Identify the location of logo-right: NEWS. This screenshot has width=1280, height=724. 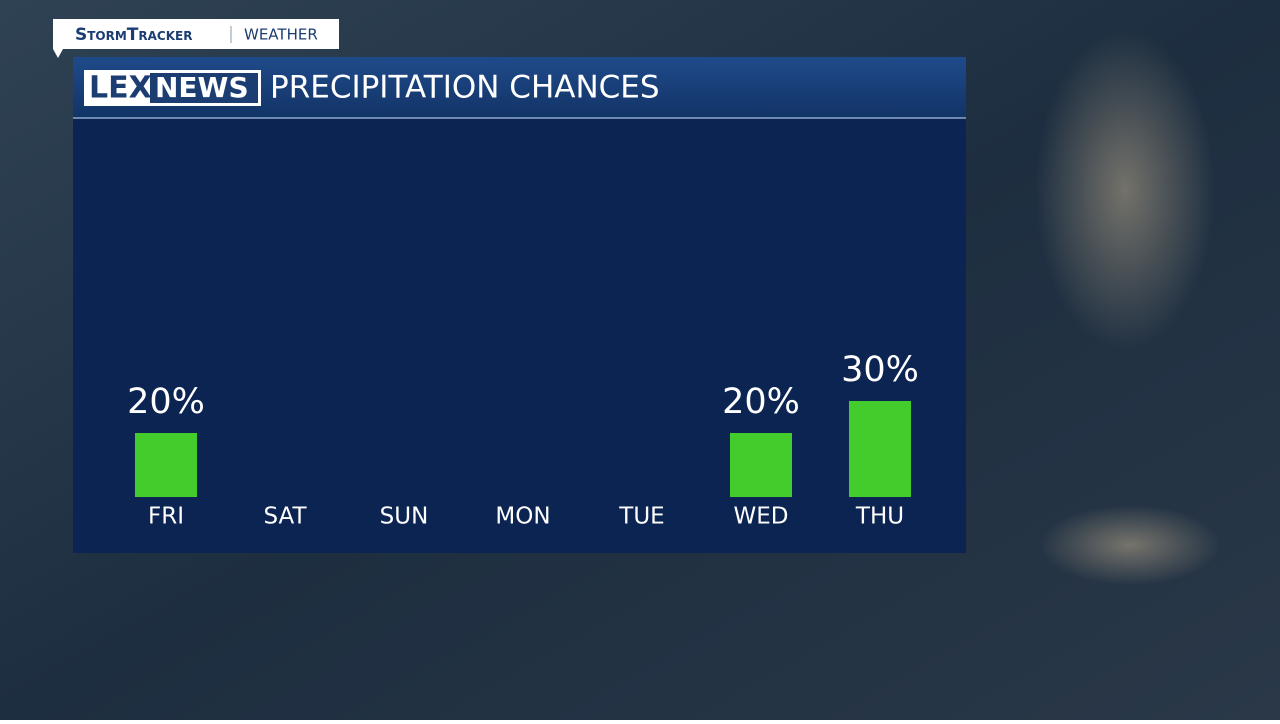
(202, 87).